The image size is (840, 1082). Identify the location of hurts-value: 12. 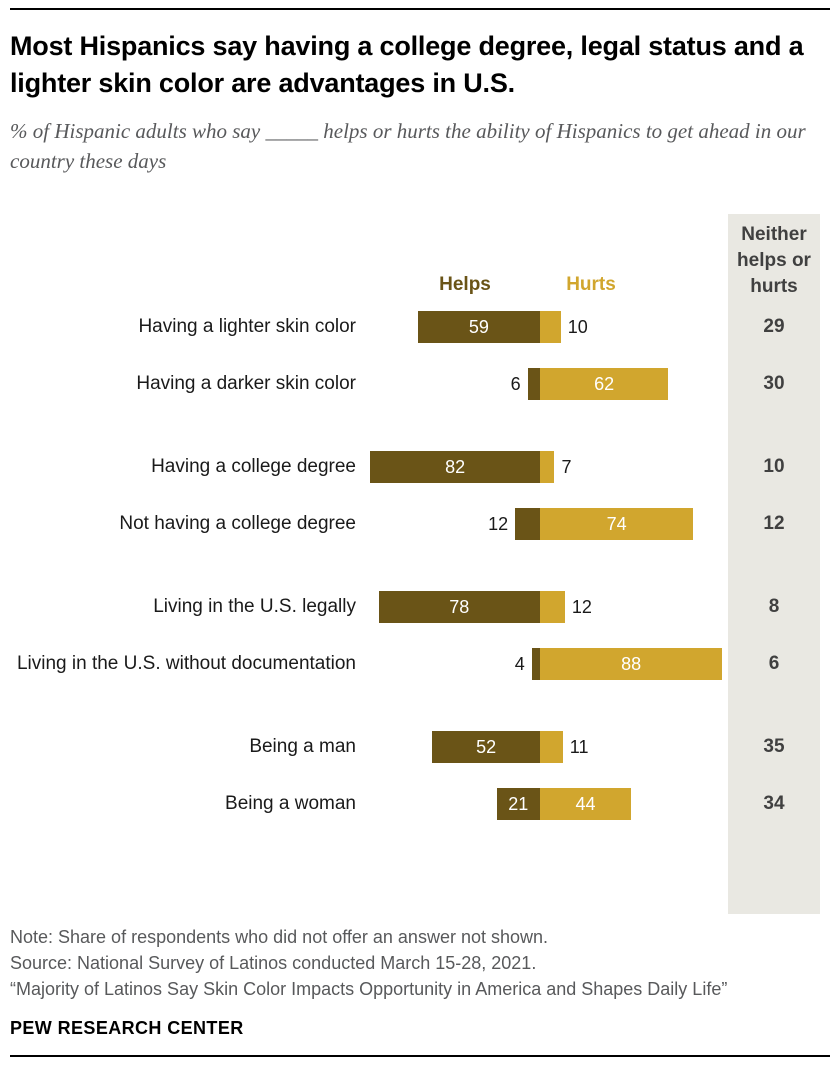
(581, 607).